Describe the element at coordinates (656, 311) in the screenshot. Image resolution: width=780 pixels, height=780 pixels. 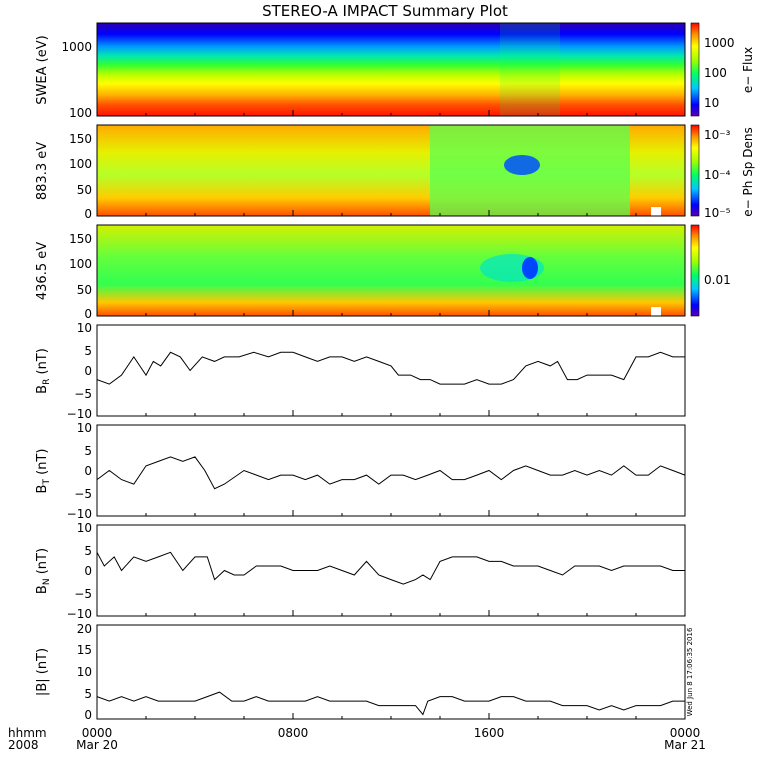
I see `pad-436-gap` at that location.